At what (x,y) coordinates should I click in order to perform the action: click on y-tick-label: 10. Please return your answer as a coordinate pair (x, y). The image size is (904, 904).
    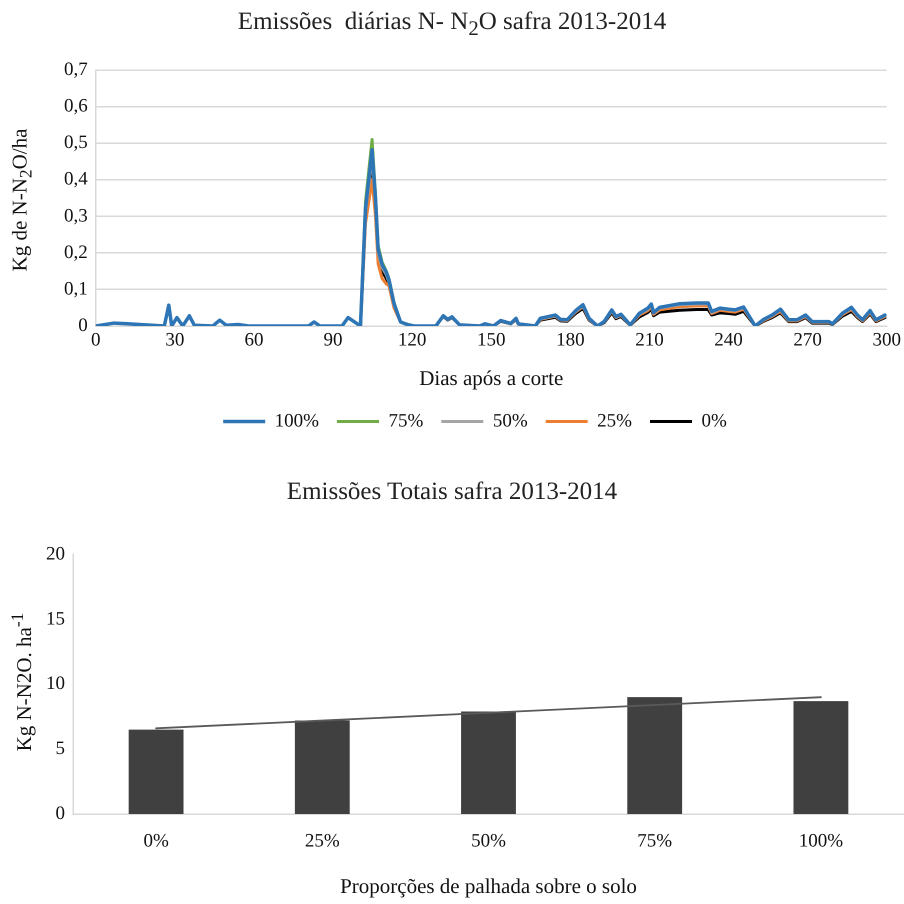
    Looking at the image, I should click on (55, 683).